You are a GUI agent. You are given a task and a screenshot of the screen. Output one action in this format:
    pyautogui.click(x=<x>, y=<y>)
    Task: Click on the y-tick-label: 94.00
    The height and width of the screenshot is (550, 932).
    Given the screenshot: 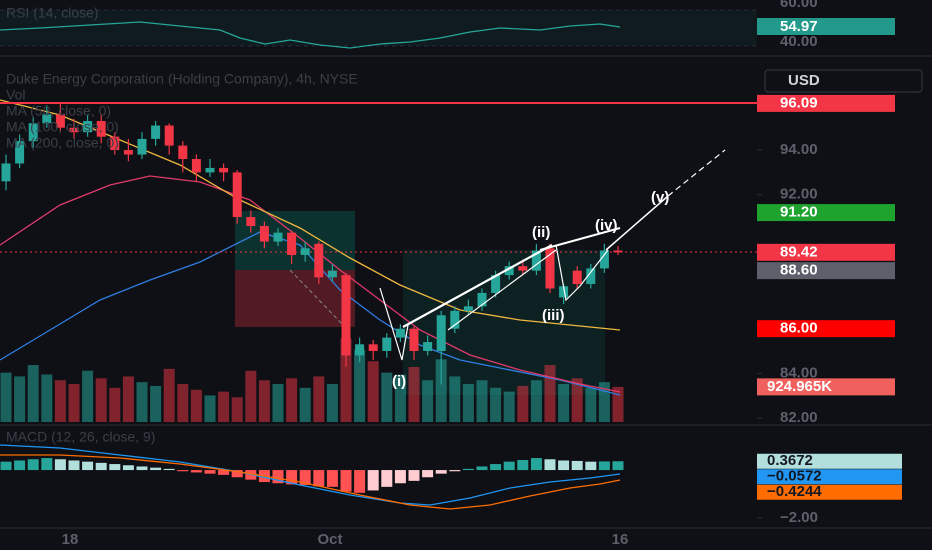 What is the action you would take?
    pyautogui.click(x=799, y=149)
    